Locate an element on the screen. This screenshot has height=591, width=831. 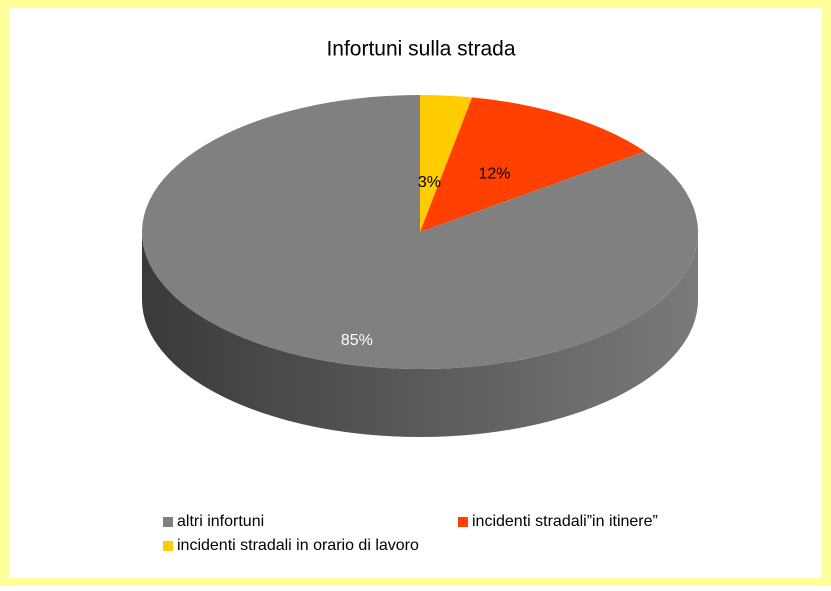
chart-title: Infortuni sulla strada is located at coordinates (420, 49).